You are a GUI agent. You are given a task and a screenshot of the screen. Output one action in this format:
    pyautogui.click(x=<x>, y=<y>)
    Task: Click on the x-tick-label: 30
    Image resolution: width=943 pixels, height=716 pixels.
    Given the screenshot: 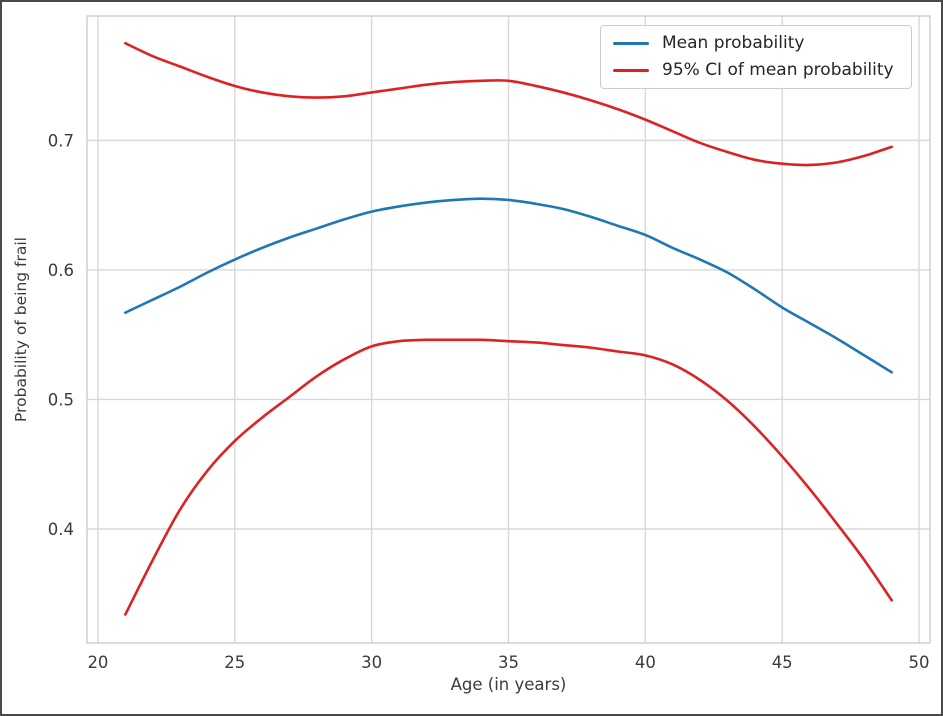 What is the action you would take?
    pyautogui.click(x=371, y=662)
    